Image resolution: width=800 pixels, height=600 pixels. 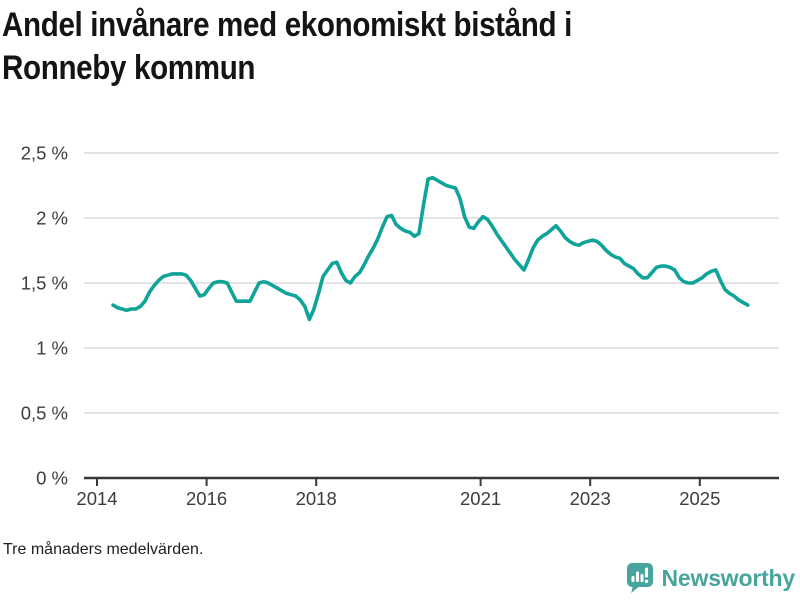 I want to click on y-tick-label: 1,5 %, so click(x=44, y=283).